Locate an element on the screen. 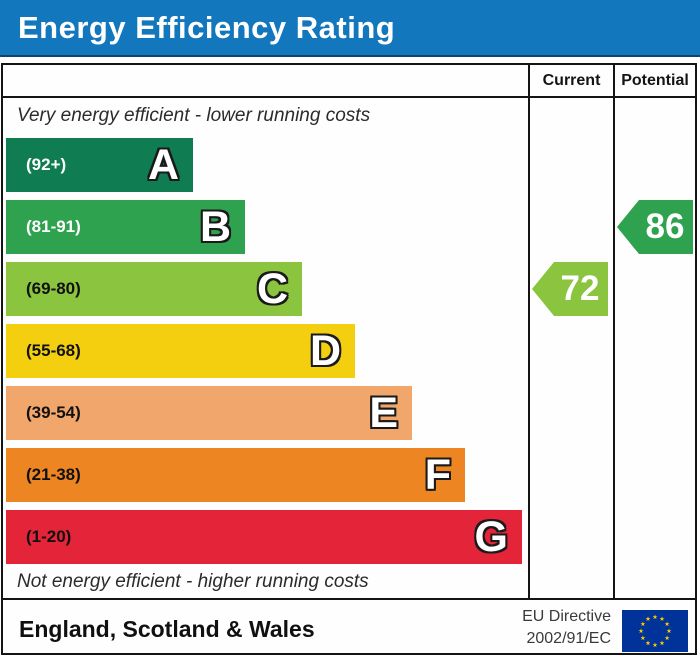 The height and width of the screenshot is (657, 700). band-a-letter: A is located at coordinates (163, 164).